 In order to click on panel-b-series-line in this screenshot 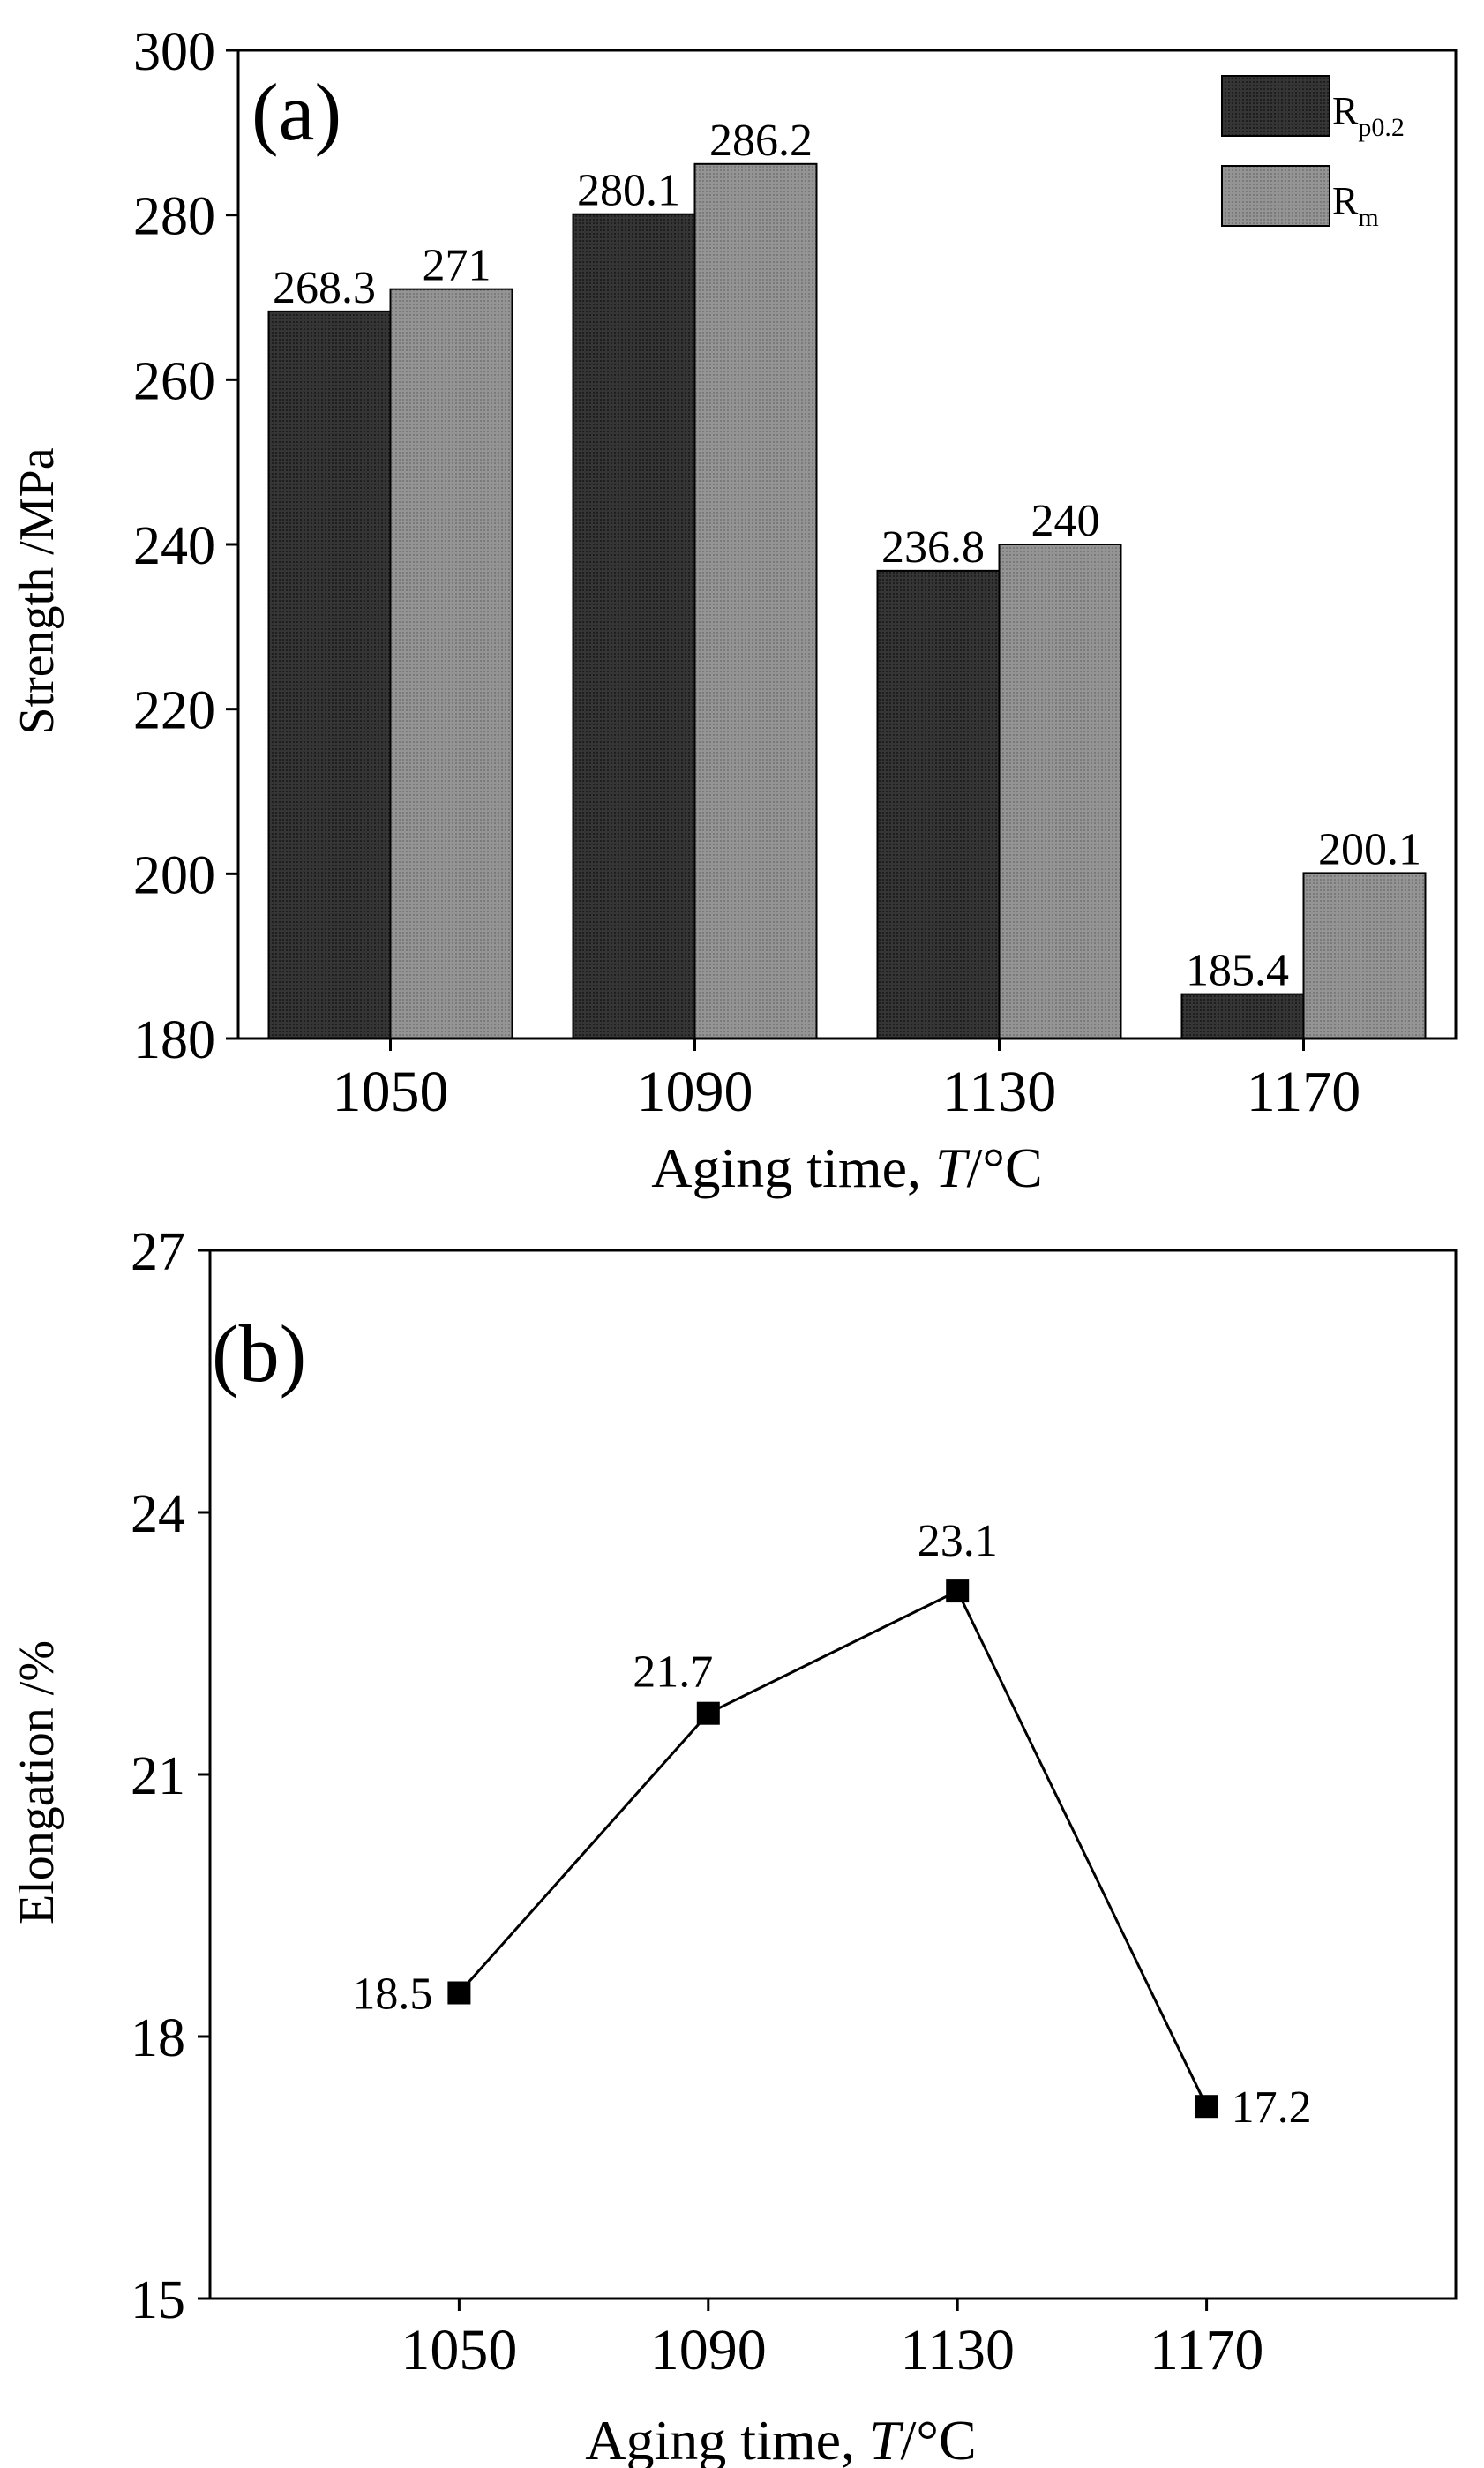, I will do `click(833, 1848)`.